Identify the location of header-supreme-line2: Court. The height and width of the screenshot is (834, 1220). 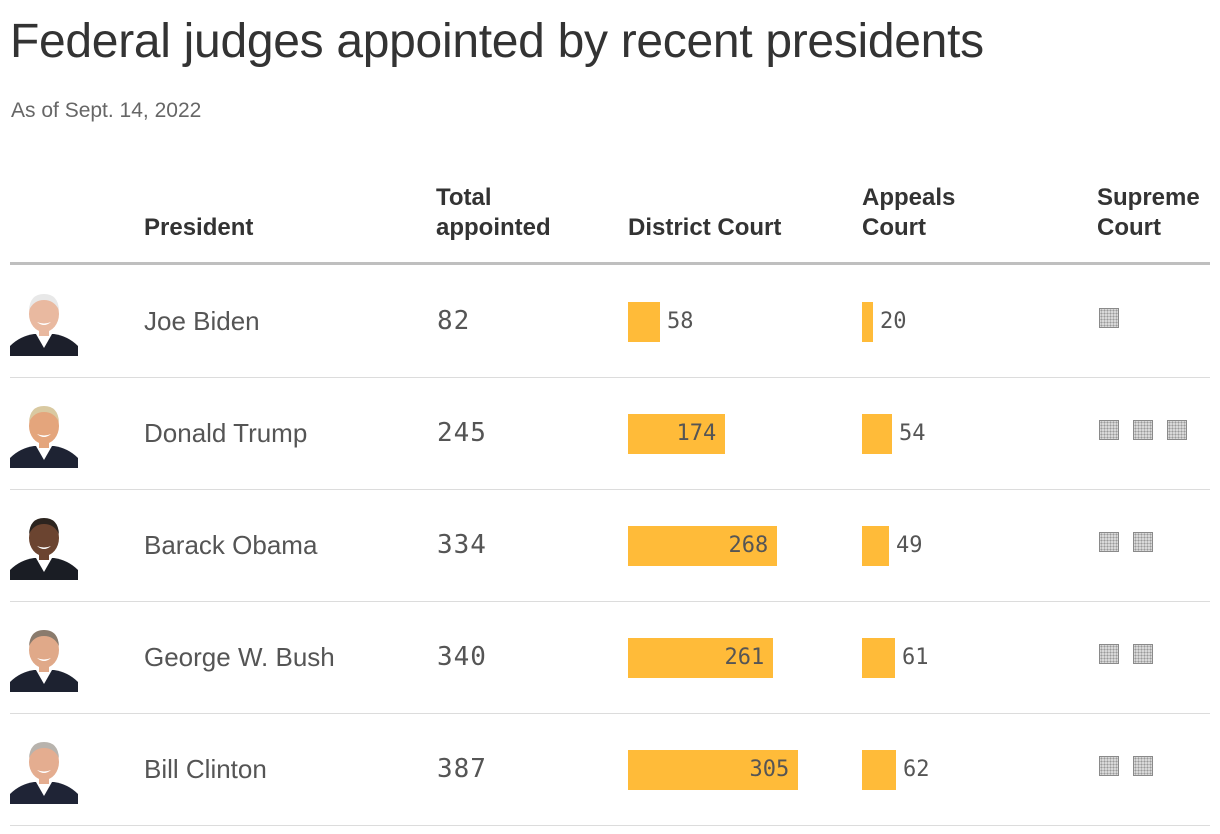
(1129, 227).